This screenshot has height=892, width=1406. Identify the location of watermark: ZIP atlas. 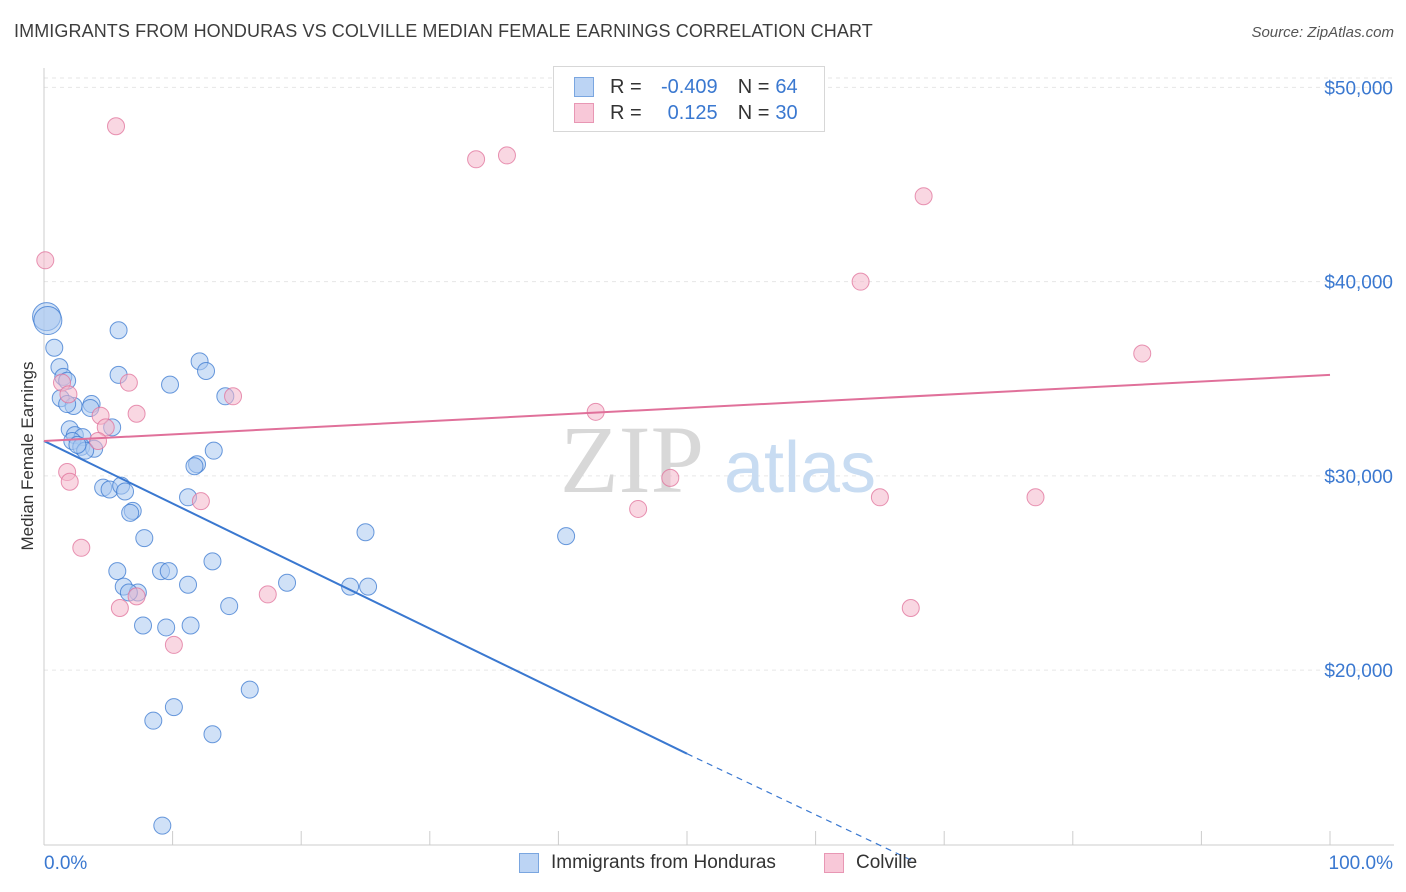
(718, 459).